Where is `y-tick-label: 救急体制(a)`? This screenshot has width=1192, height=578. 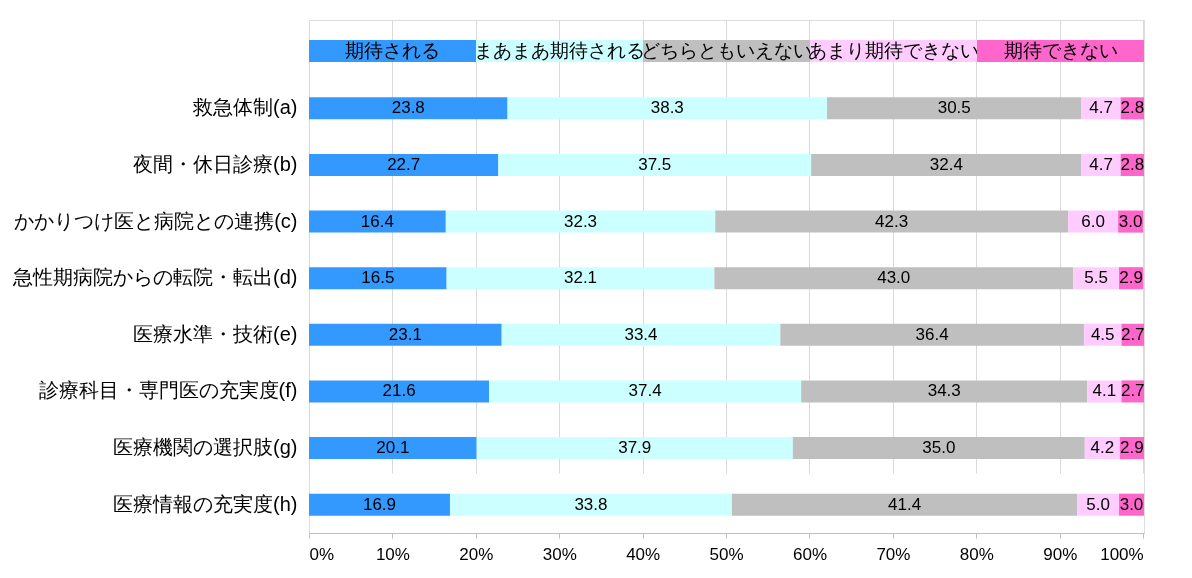 y-tick-label: 救急体制(a) is located at coordinates (245, 107).